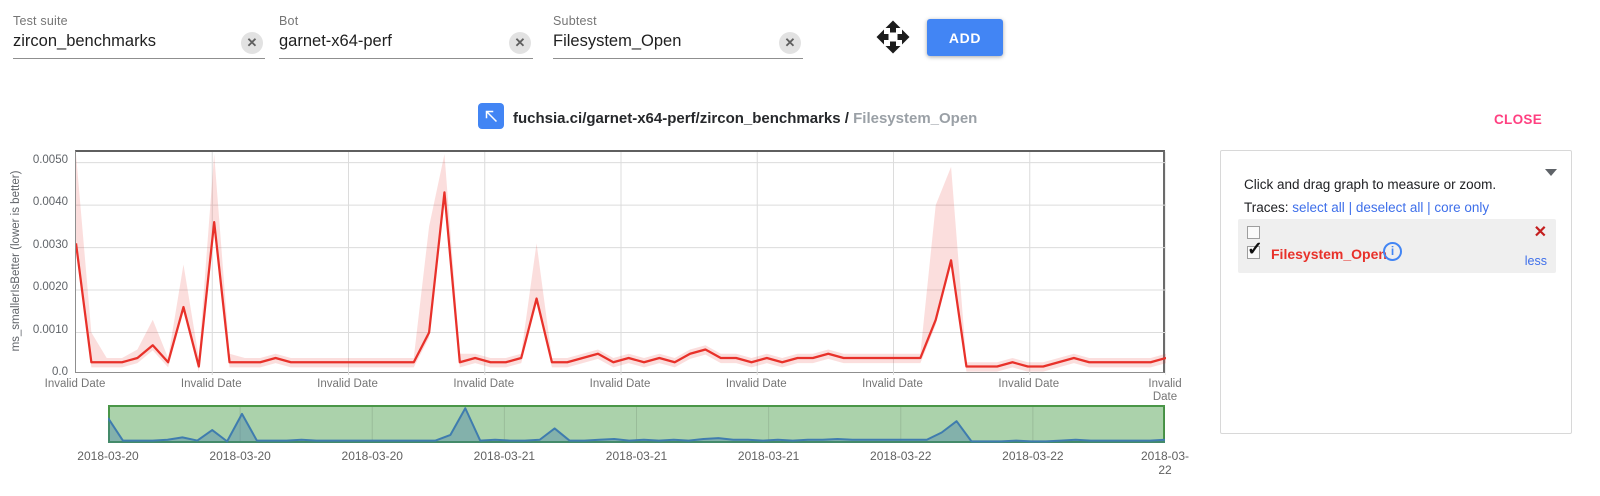 This screenshot has height=496, width=1600. What do you see at coordinates (1392, 251) in the screenshot?
I see `info-icon: i` at bounding box center [1392, 251].